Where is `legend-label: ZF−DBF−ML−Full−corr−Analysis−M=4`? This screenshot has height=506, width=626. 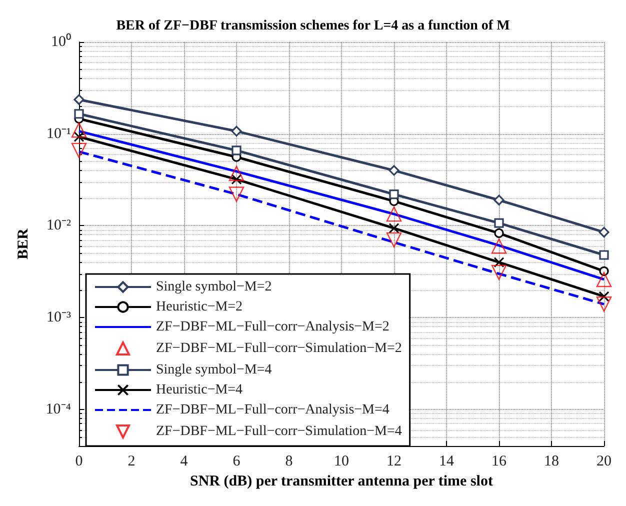 legend-label: ZF−DBF−ML−Full−corr−Analysis−M=4 is located at coordinates (273, 410).